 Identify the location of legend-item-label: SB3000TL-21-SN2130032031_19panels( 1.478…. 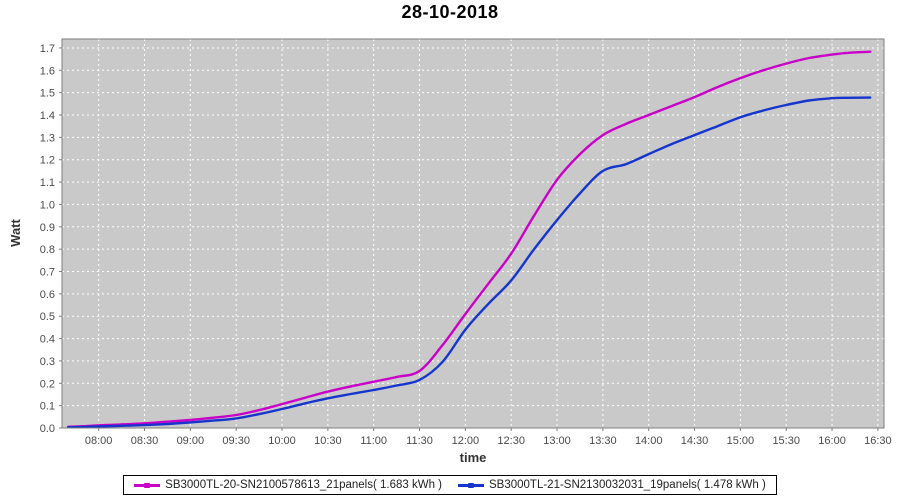
(627, 485).